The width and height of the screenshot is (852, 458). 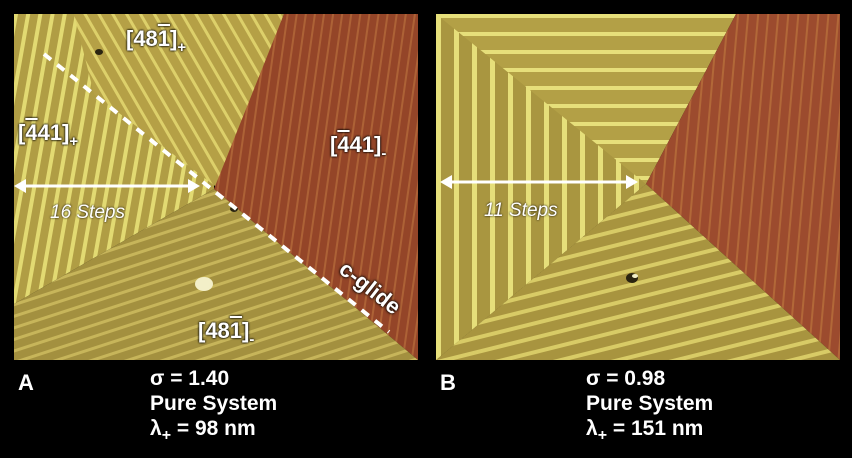 What do you see at coordinates (156, 41) in the screenshot?
I see `label-direction-top-a: [481]+` at bounding box center [156, 41].